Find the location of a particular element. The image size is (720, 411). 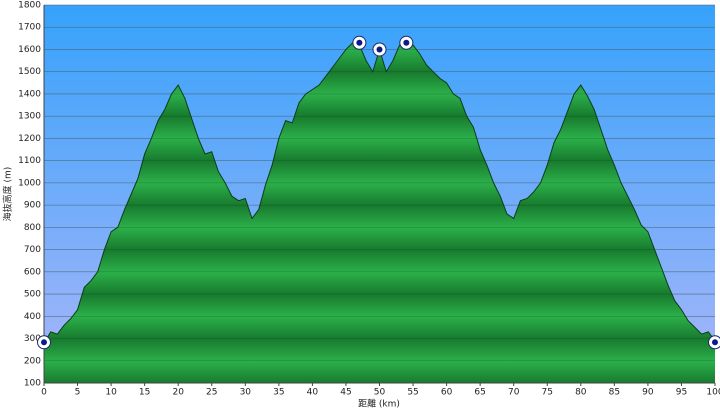

y-tick-label: 1600 is located at coordinates (29, 50).